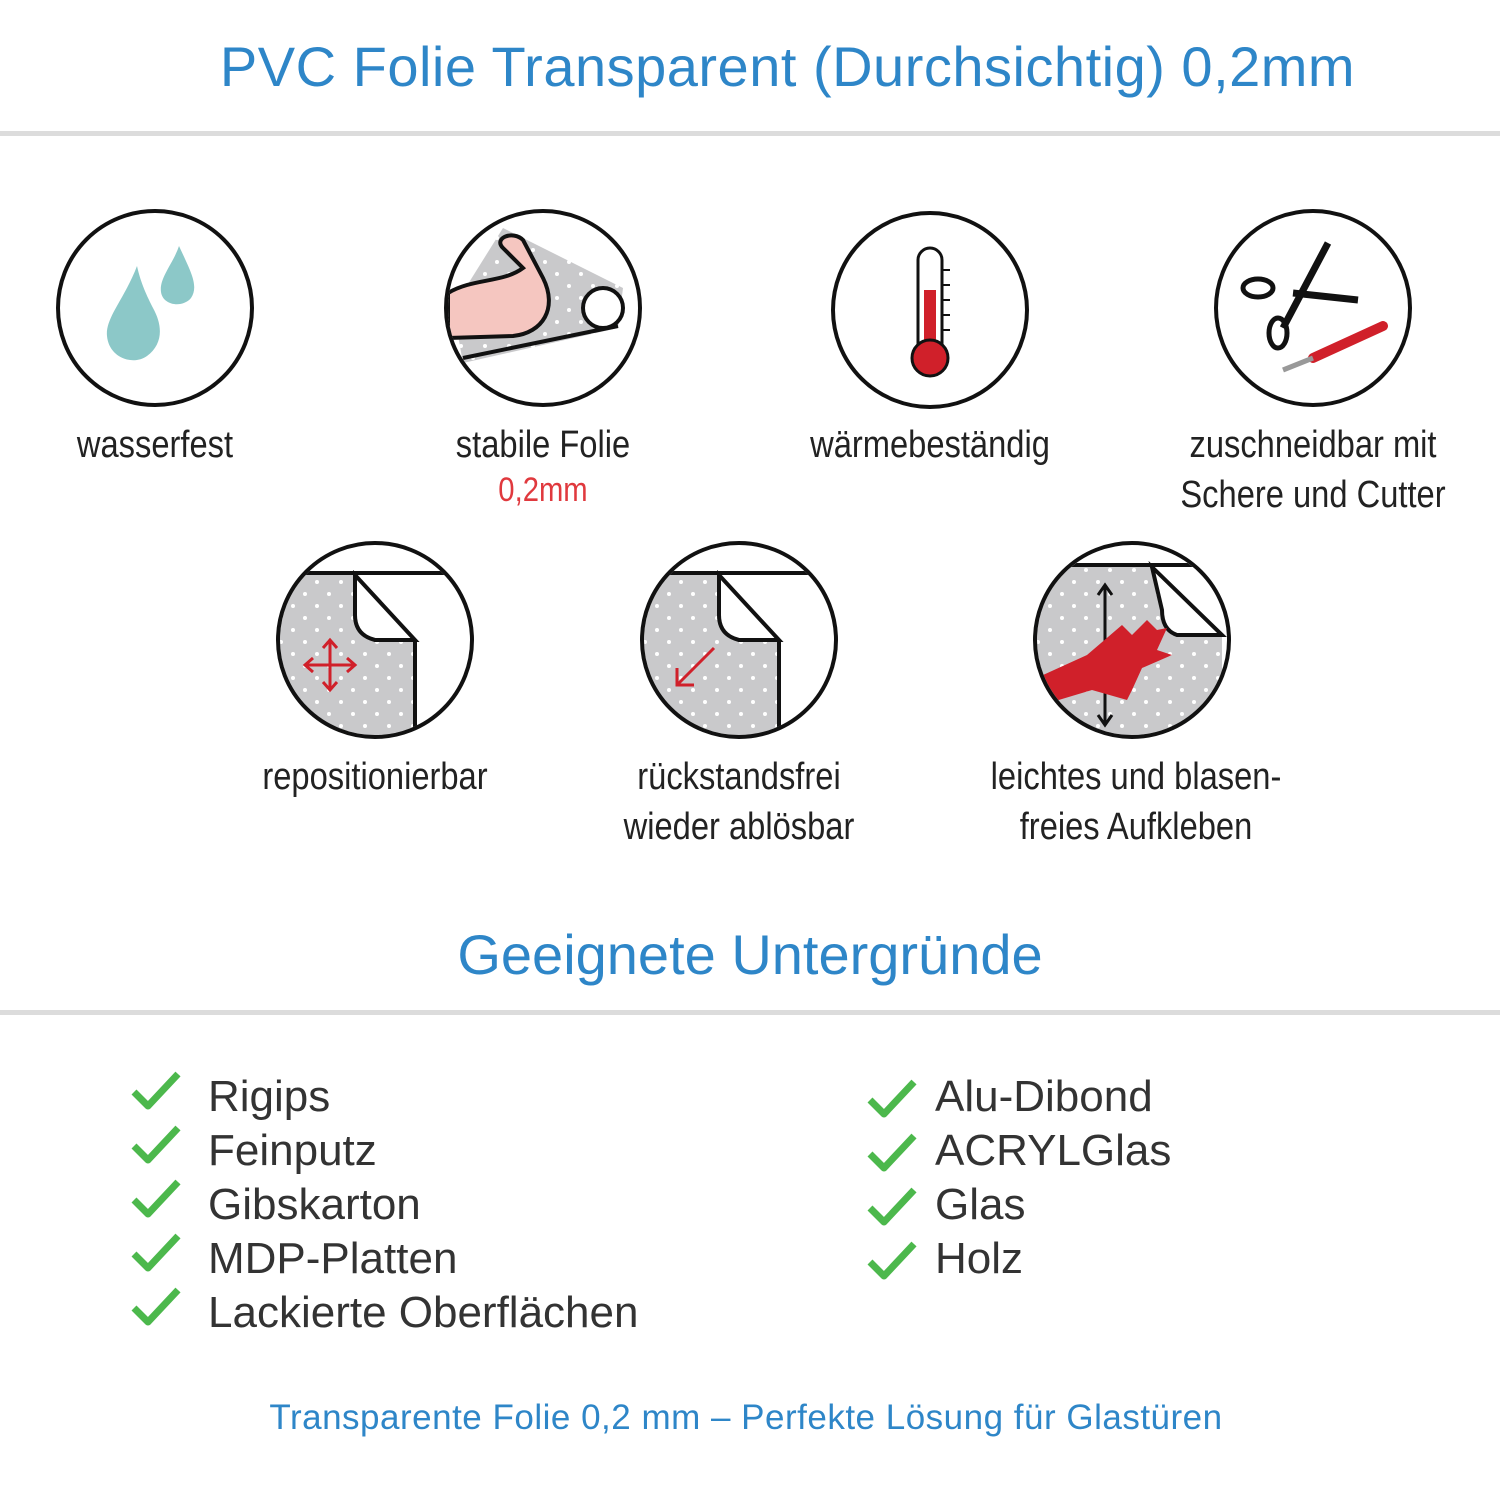 This screenshot has width=1500, height=1500. What do you see at coordinates (269, 1096) in the screenshot?
I see `list-item-text: Rigips` at bounding box center [269, 1096].